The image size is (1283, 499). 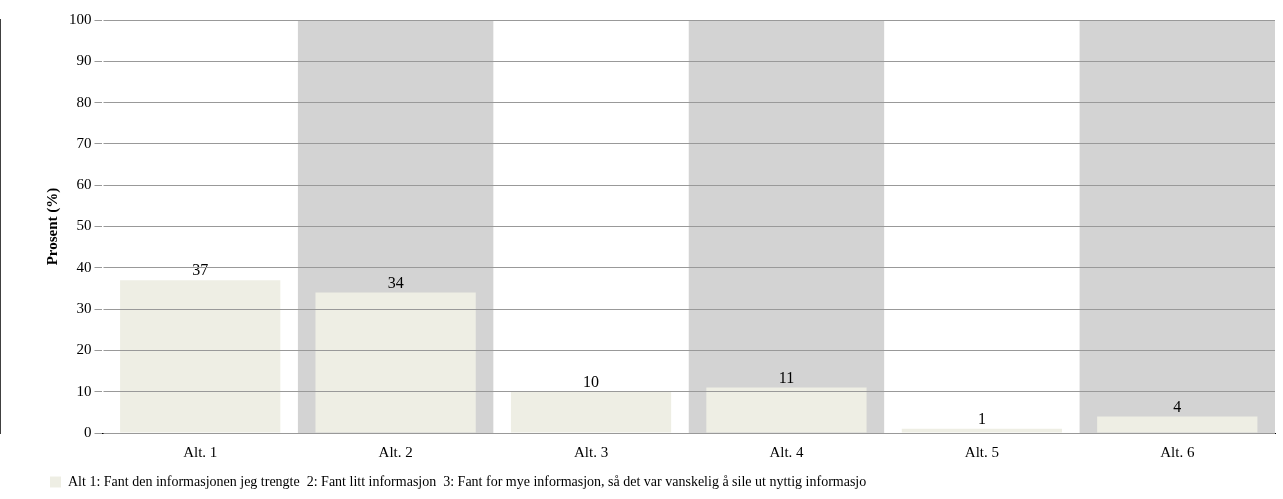 I want to click on y-tick-label: 60, so click(x=84, y=184).